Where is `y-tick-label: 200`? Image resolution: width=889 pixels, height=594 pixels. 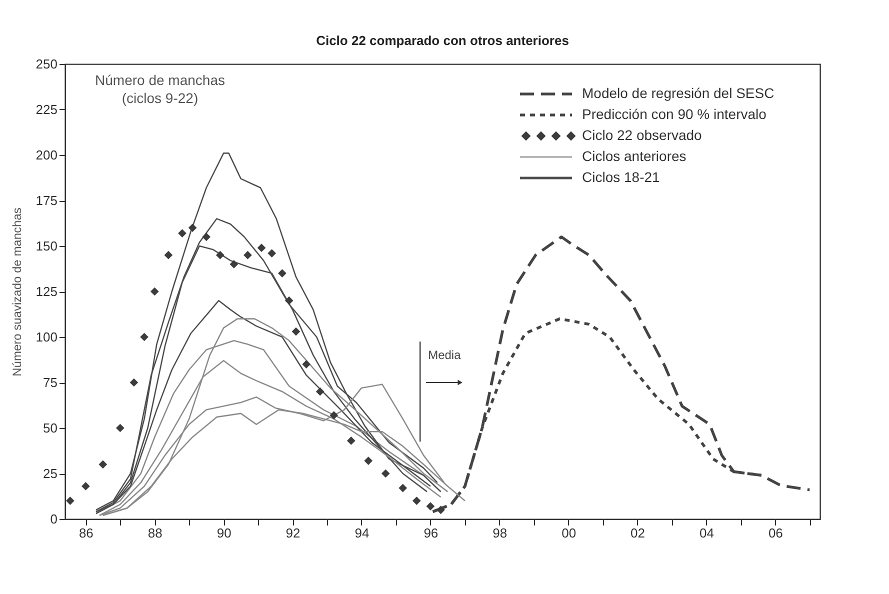
y-tick-label: 200 is located at coordinates (47, 155).